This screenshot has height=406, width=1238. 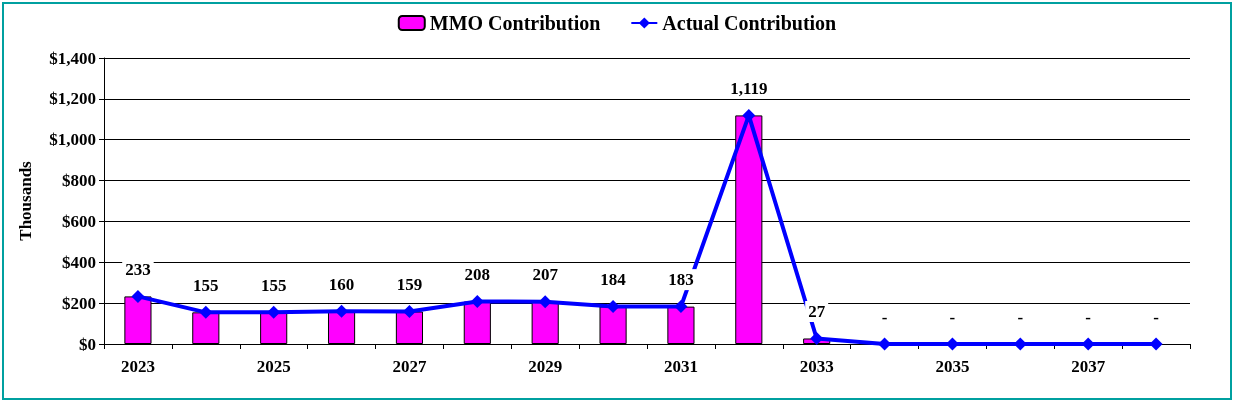 I want to click on data-label: 233, so click(x=138, y=269).